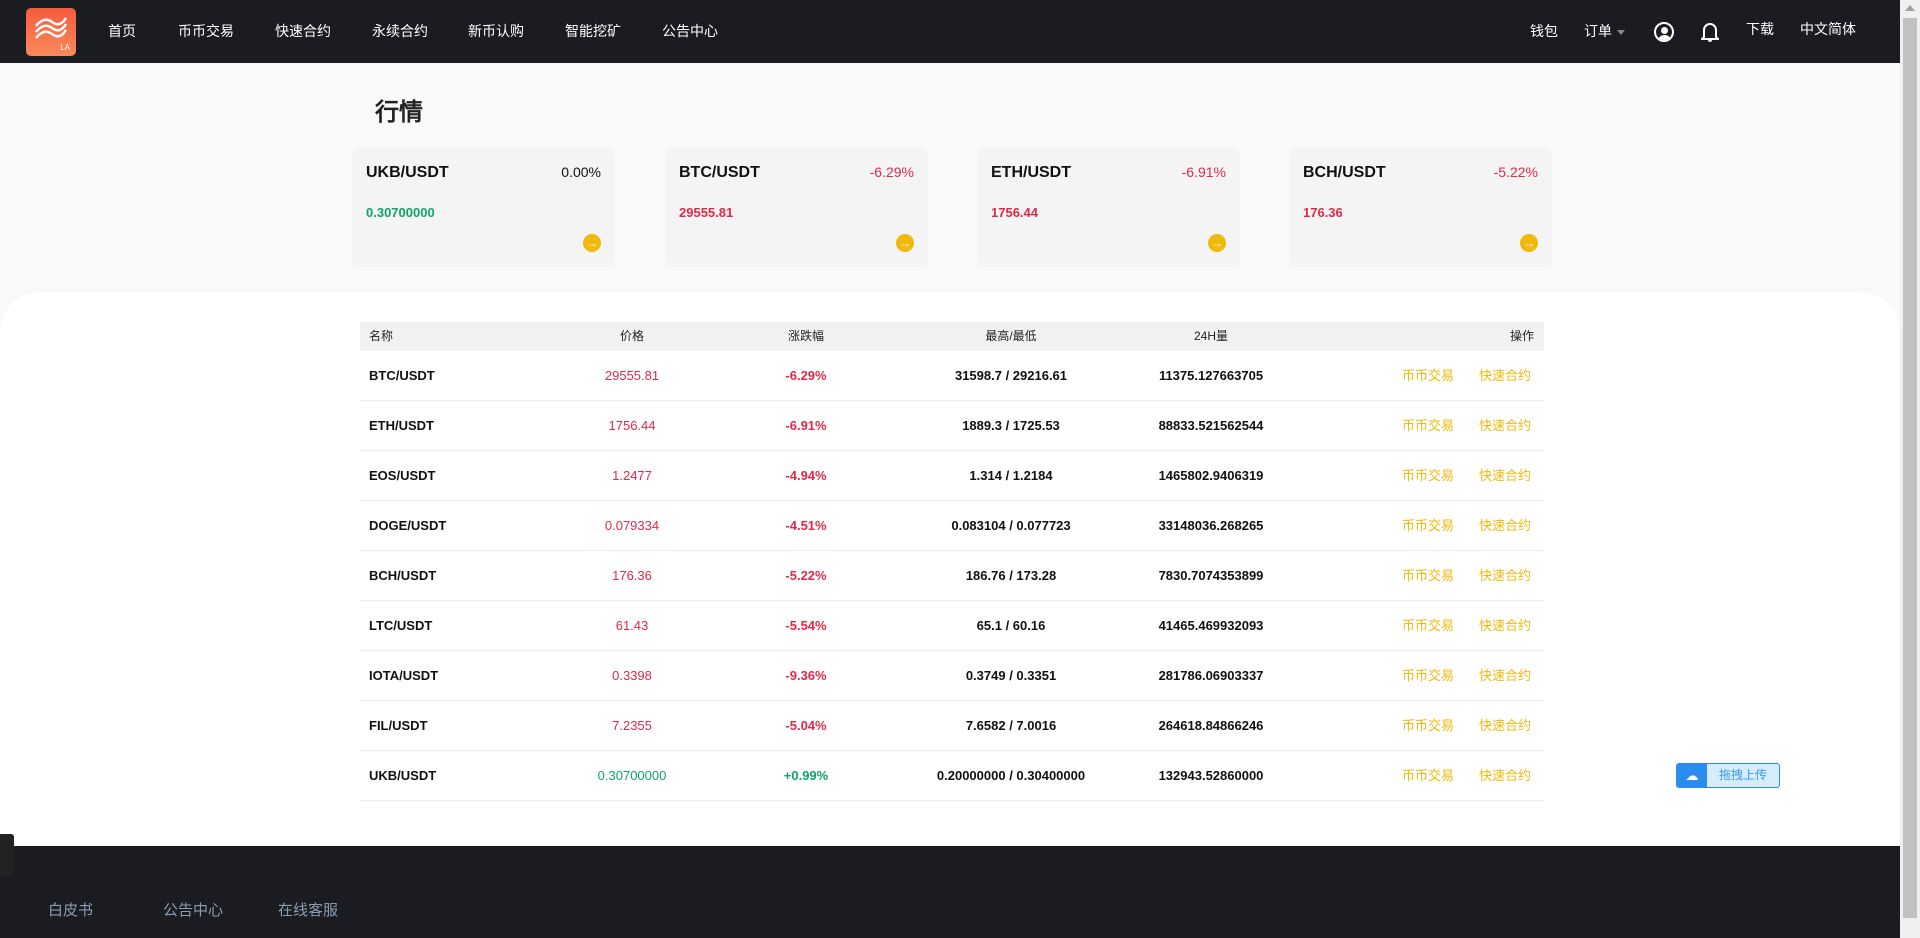 The image size is (1920, 938). I want to click on row-symbol: UKB/USDT, so click(403, 775).